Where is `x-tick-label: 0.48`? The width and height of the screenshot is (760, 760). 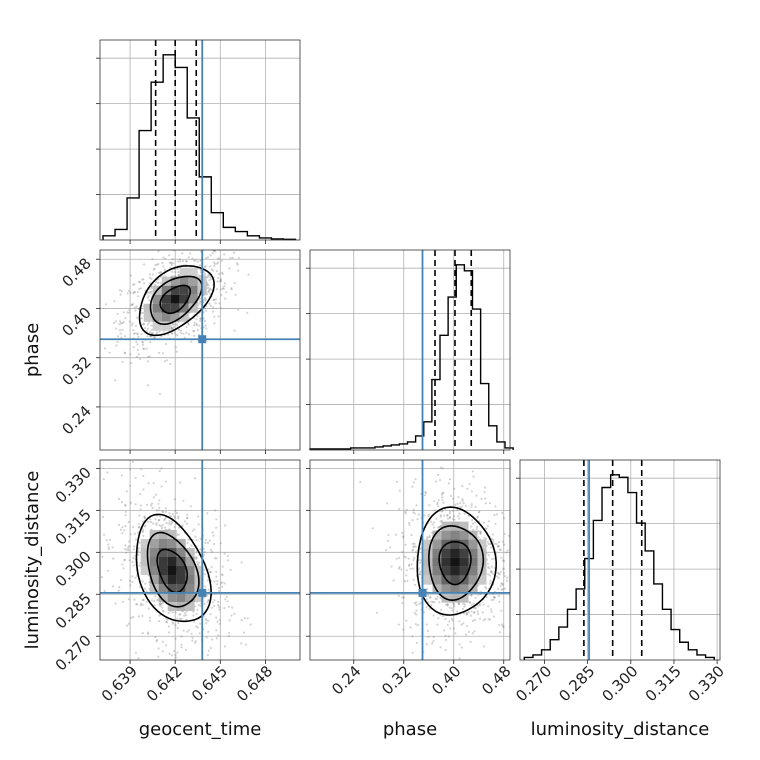
x-tick-label: 0.48 is located at coordinates (496, 680).